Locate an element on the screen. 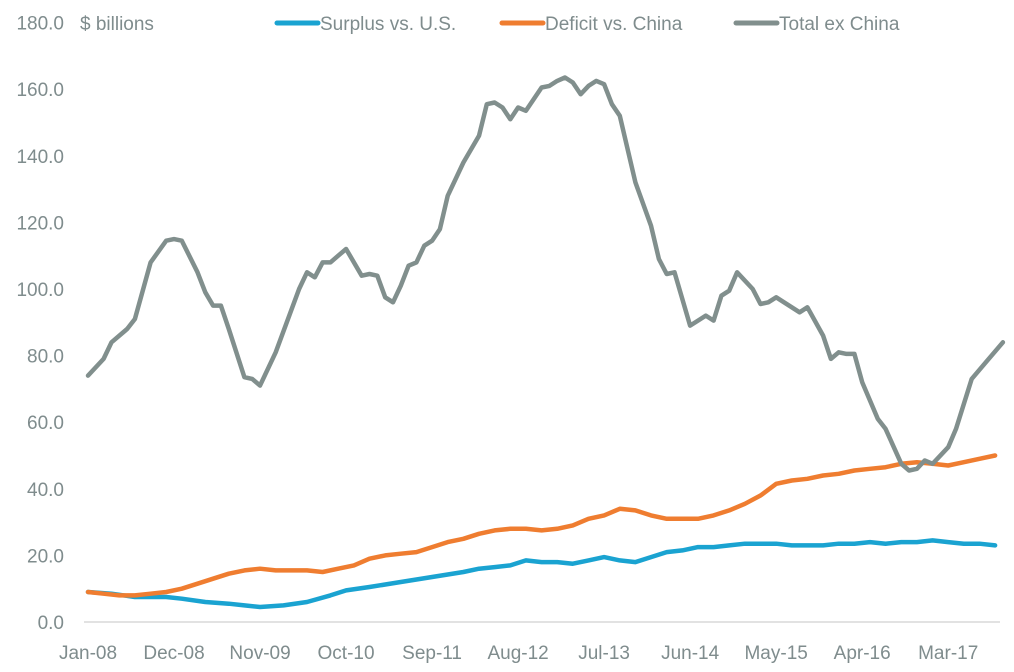  y-tick-label: 80.0 is located at coordinates (45, 357).